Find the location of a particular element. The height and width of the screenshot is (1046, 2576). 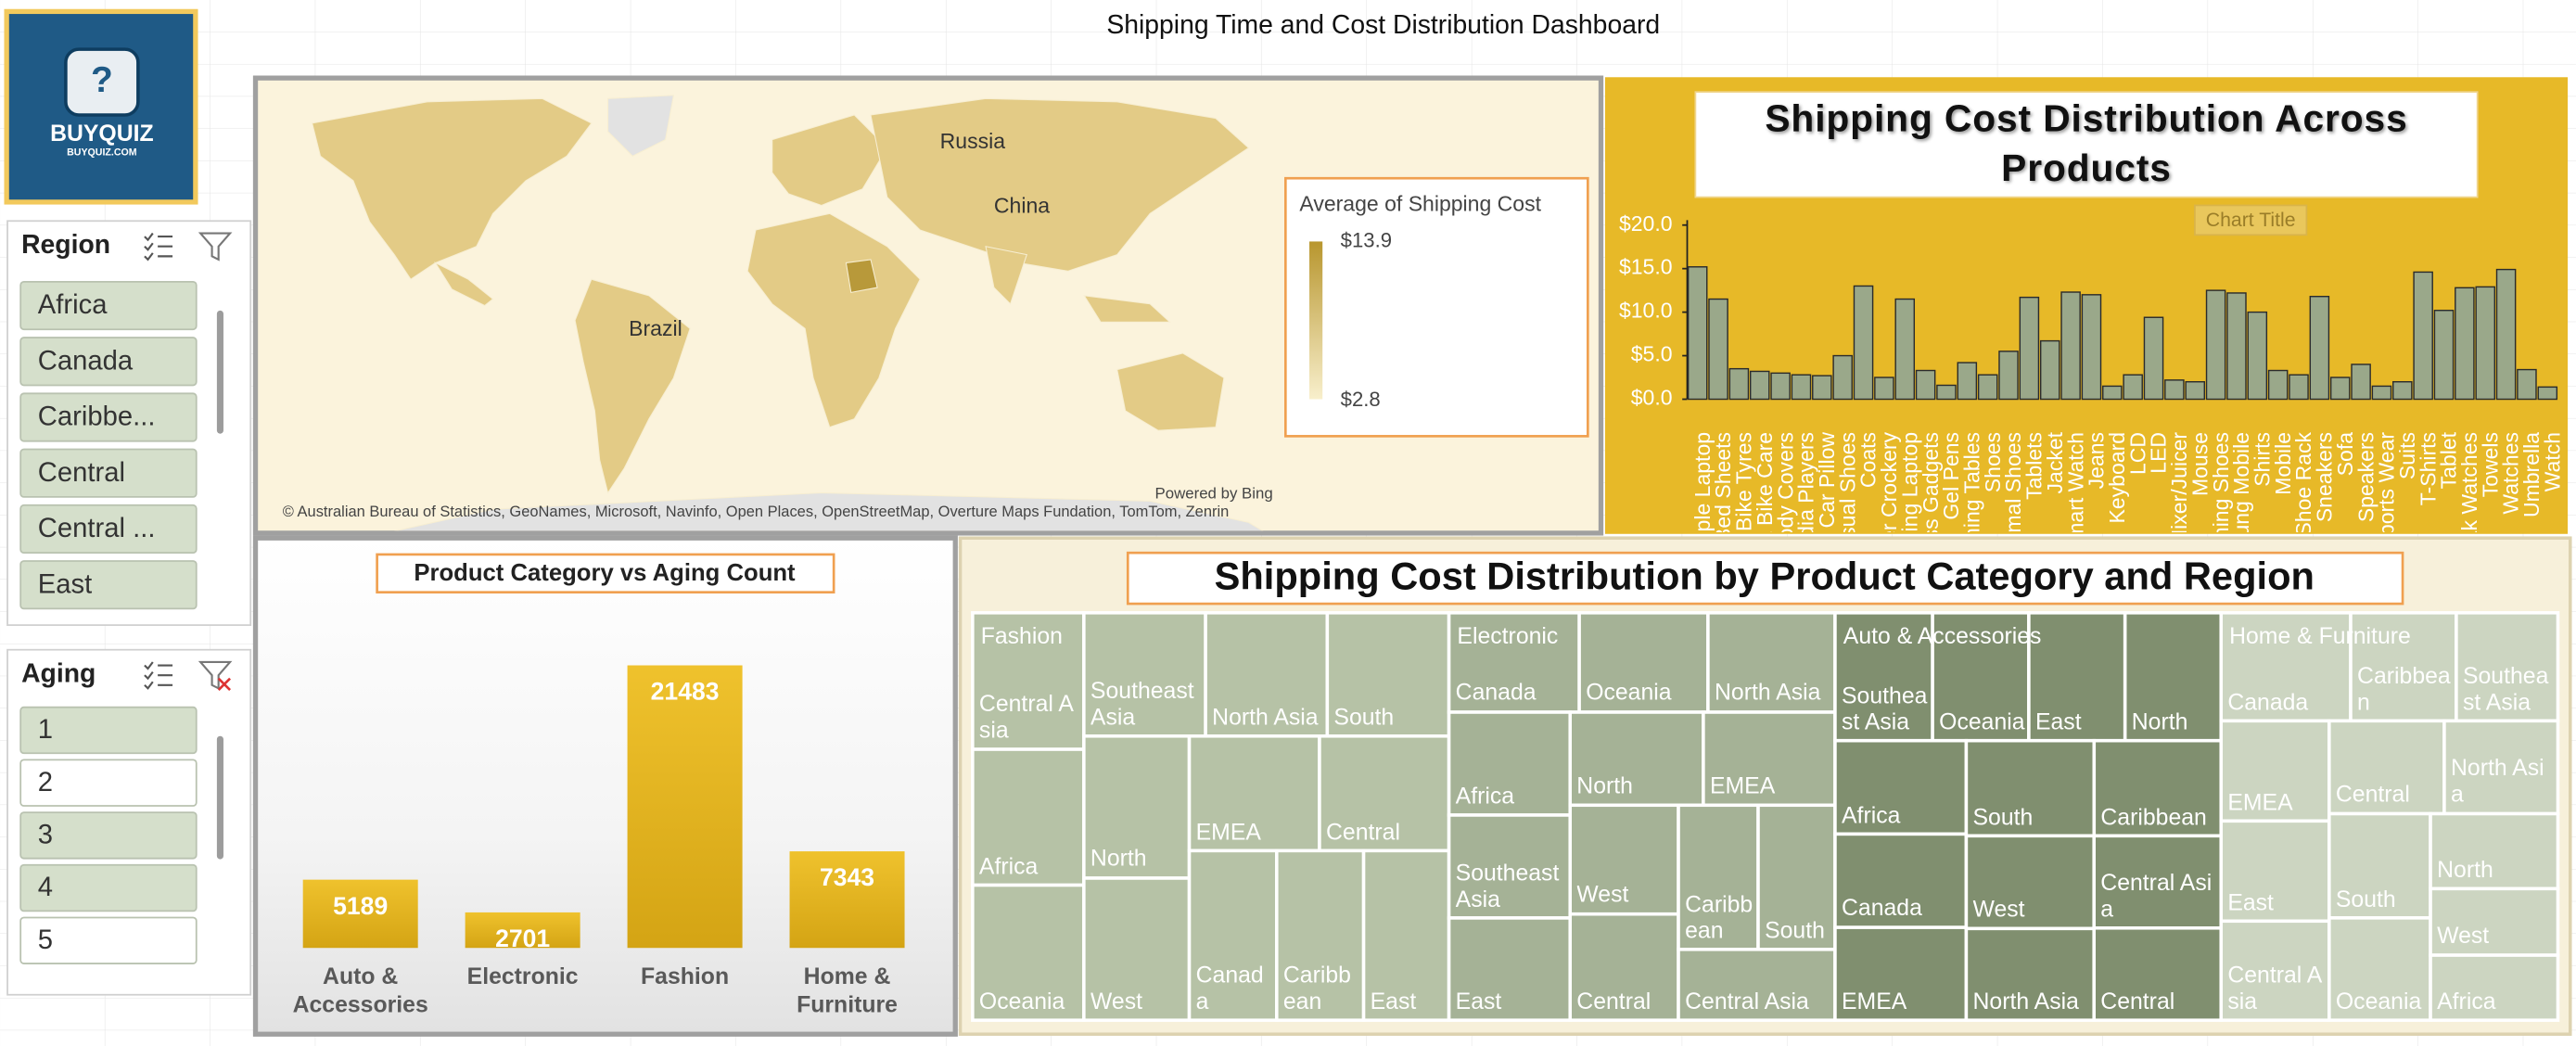

legend-gradient is located at coordinates (1316, 320).